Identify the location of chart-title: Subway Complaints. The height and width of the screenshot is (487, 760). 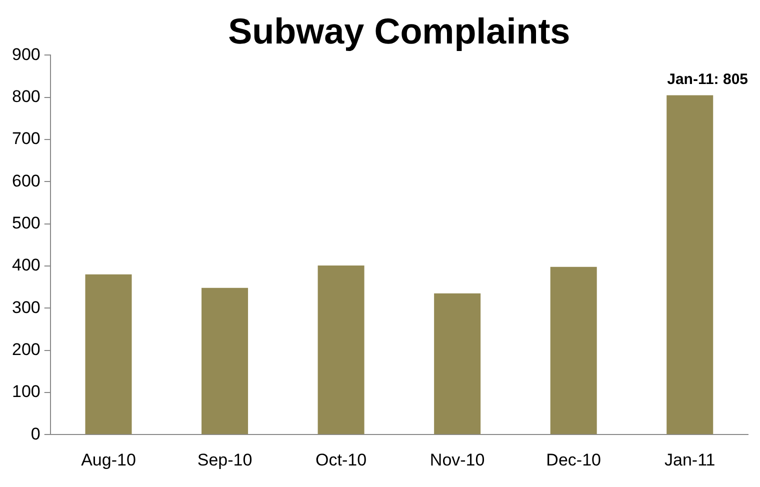
(399, 31).